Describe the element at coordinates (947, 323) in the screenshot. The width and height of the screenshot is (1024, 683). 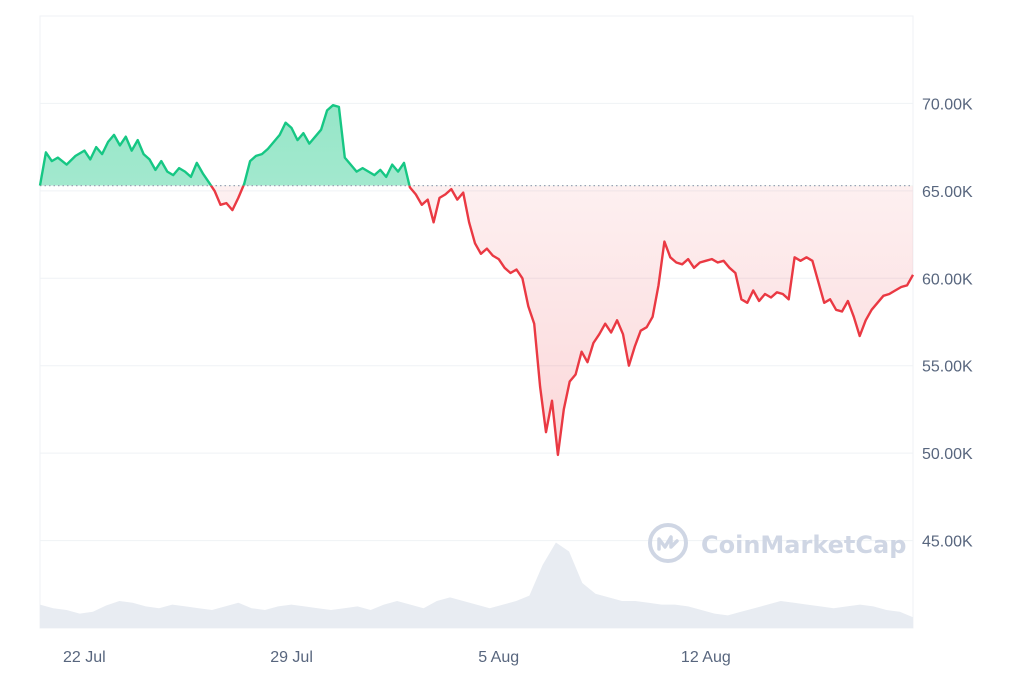
I see `y-axis: 45.00K 50.00K 55.00K 60.00K 65.00K 70.00K` at that location.